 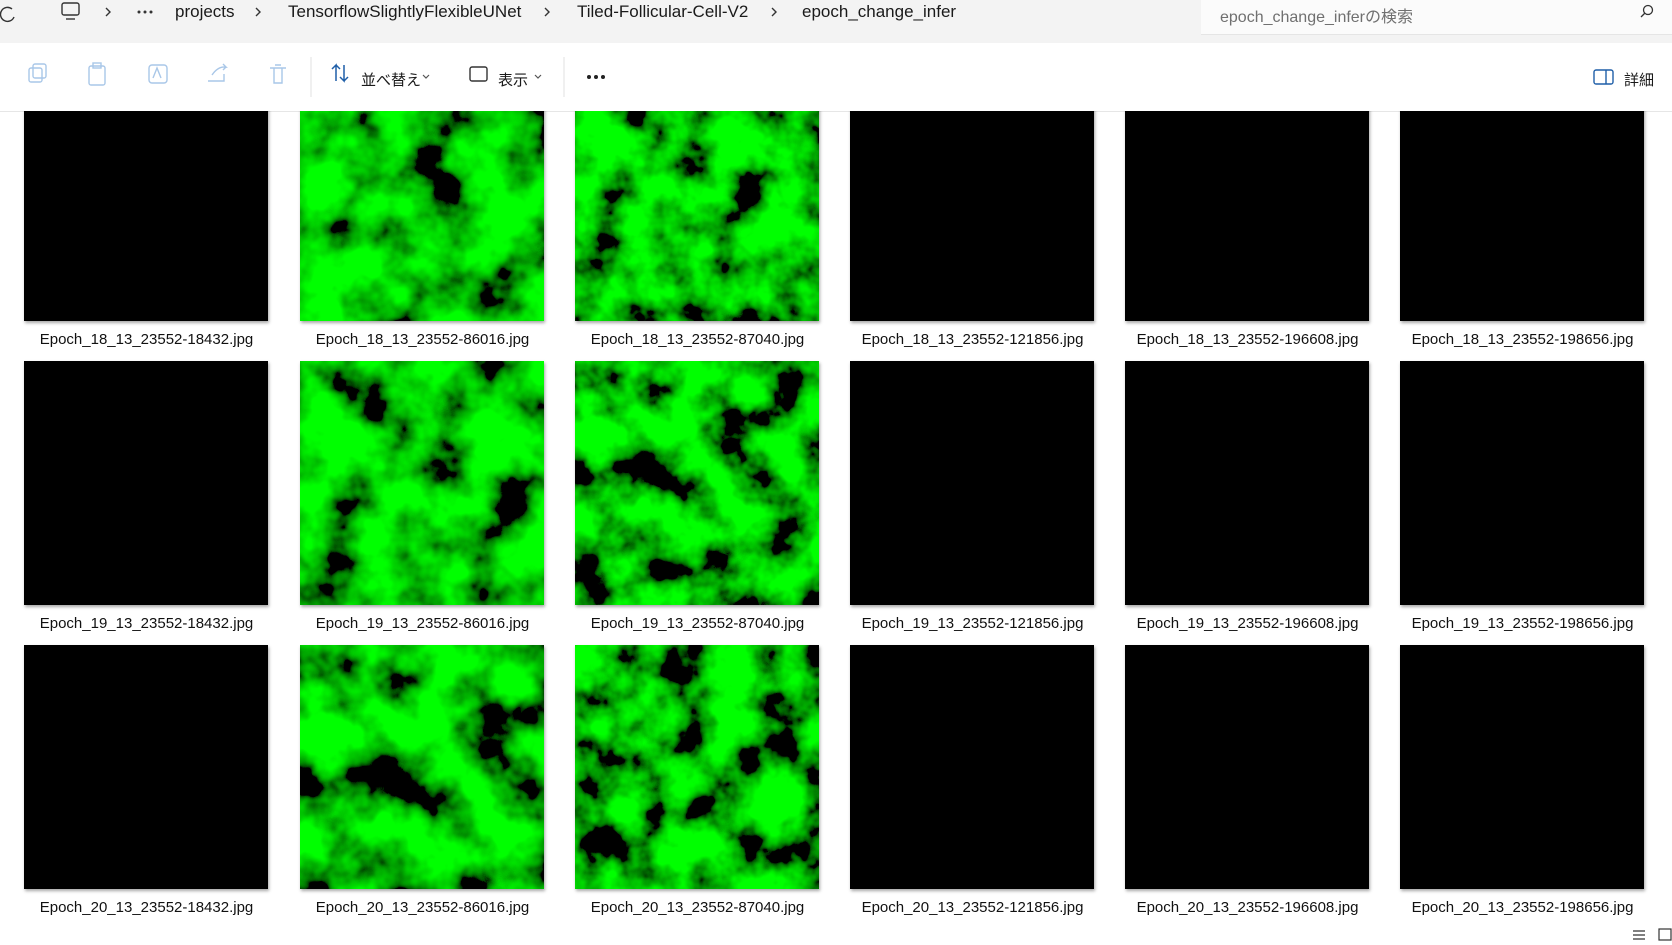 What do you see at coordinates (972, 339) in the screenshot?
I see `file-name: Epoch_18_13_23552-121856.jpg` at bounding box center [972, 339].